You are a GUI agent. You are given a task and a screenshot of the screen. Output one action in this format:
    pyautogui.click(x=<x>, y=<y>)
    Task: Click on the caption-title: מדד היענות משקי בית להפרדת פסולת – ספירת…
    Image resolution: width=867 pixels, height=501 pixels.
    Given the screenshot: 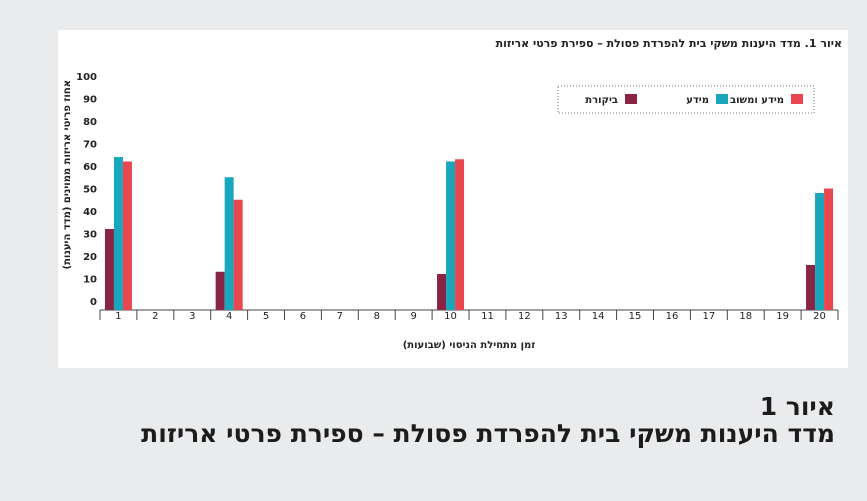 What is the action you would take?
    pyautogui.click(x=488, y=433)
    